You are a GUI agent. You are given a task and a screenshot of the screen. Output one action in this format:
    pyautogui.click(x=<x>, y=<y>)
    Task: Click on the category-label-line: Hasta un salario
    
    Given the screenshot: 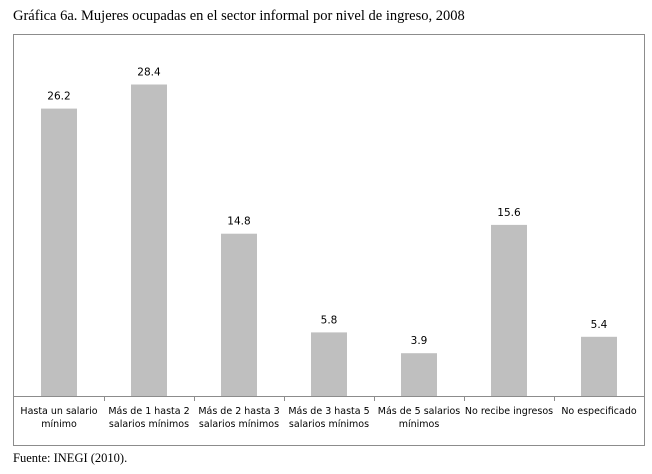 What is the action you would take?
    pyautogui.click(x=58, y=411)
    